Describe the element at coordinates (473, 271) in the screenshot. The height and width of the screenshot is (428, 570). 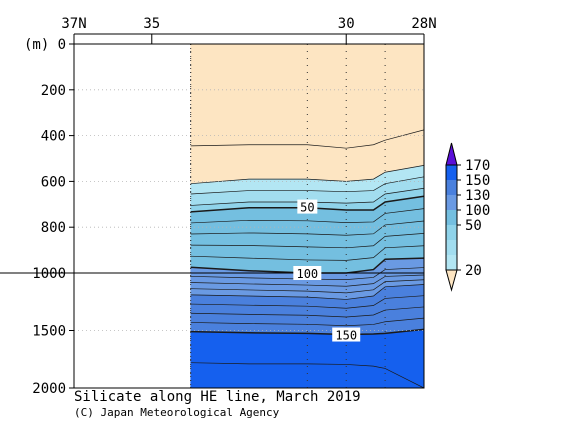
I see `colorbar-label-20: 20` at that location.